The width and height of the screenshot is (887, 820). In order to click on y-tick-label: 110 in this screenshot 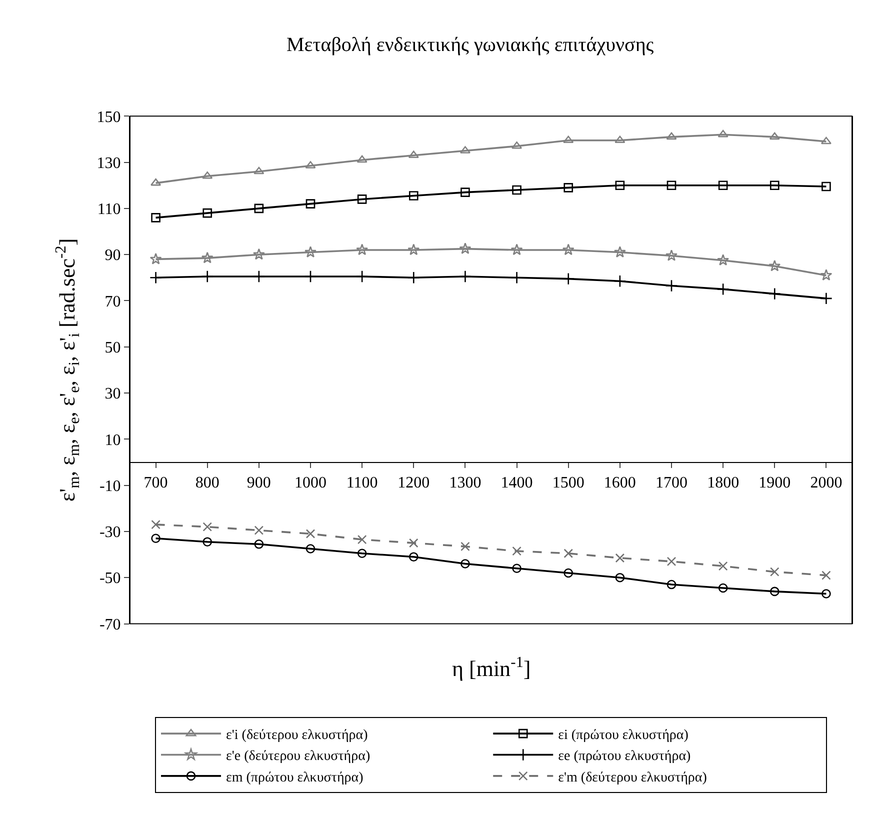, I will do `click(109, 209)`.